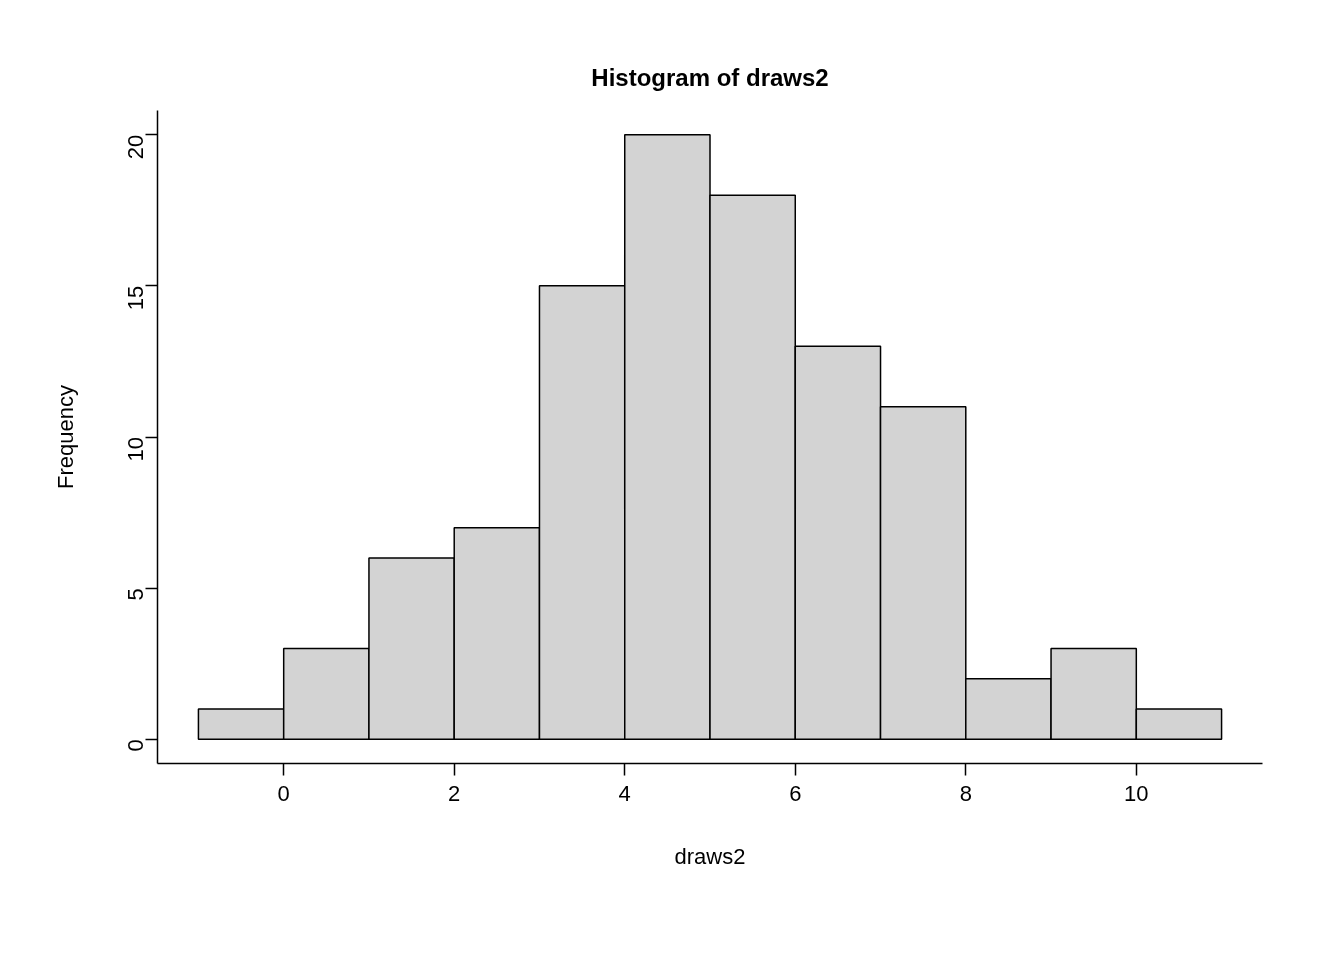 This screenshot has height=960, width=1344. I want to click on chart-title: Histogram of draws2, so click(710, 77).